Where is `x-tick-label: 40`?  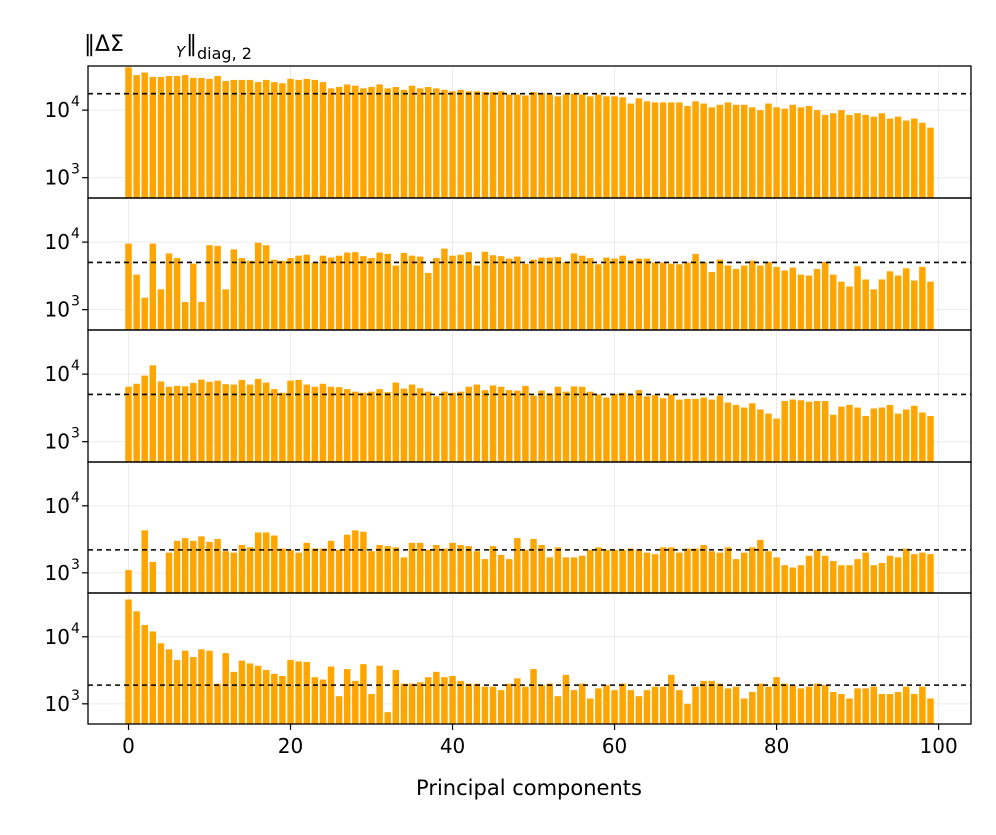
x-tick-label: 40 is located at coordinates (452, 746).